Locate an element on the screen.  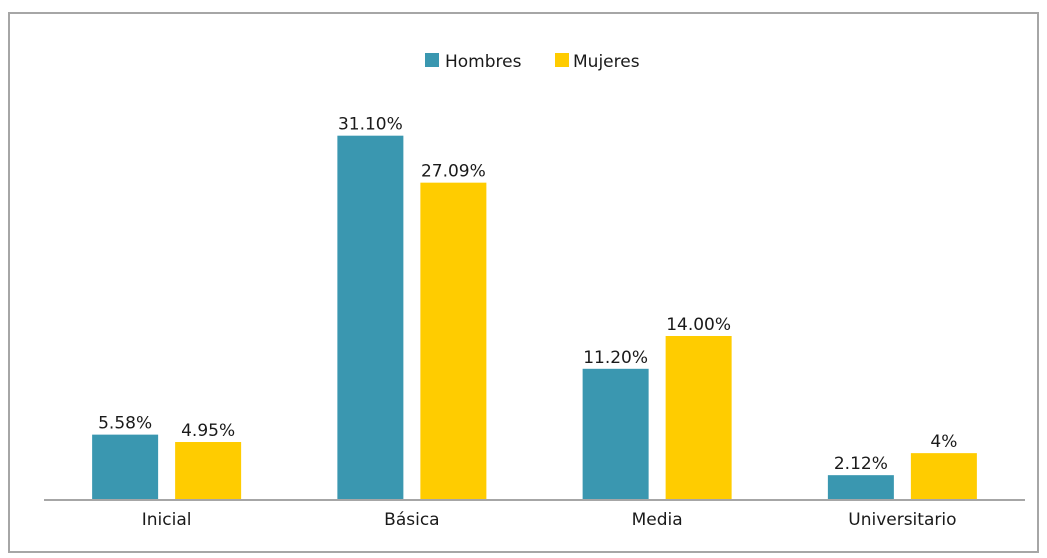
value-label-mujeres-inicial: 4.95% is located at coordinates (208, 431).